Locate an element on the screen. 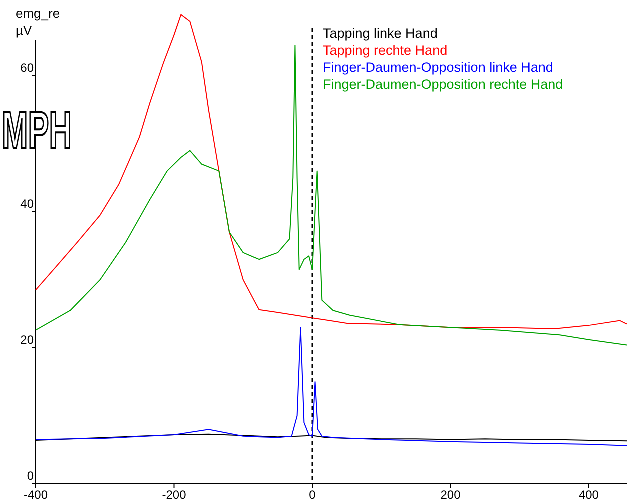 The height and width of the screenshot is (504, 633). text: Tapping rechte Hand is located at coordinates (385, 50).